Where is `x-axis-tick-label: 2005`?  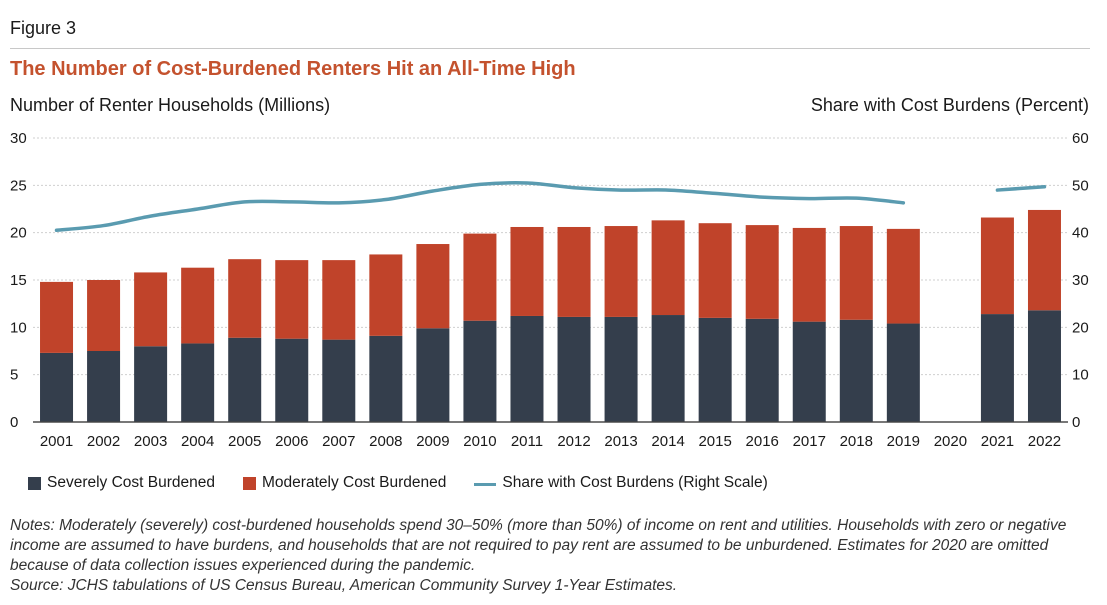
x-axis-tick-label: 2005 is located at coordinates (244, 441).